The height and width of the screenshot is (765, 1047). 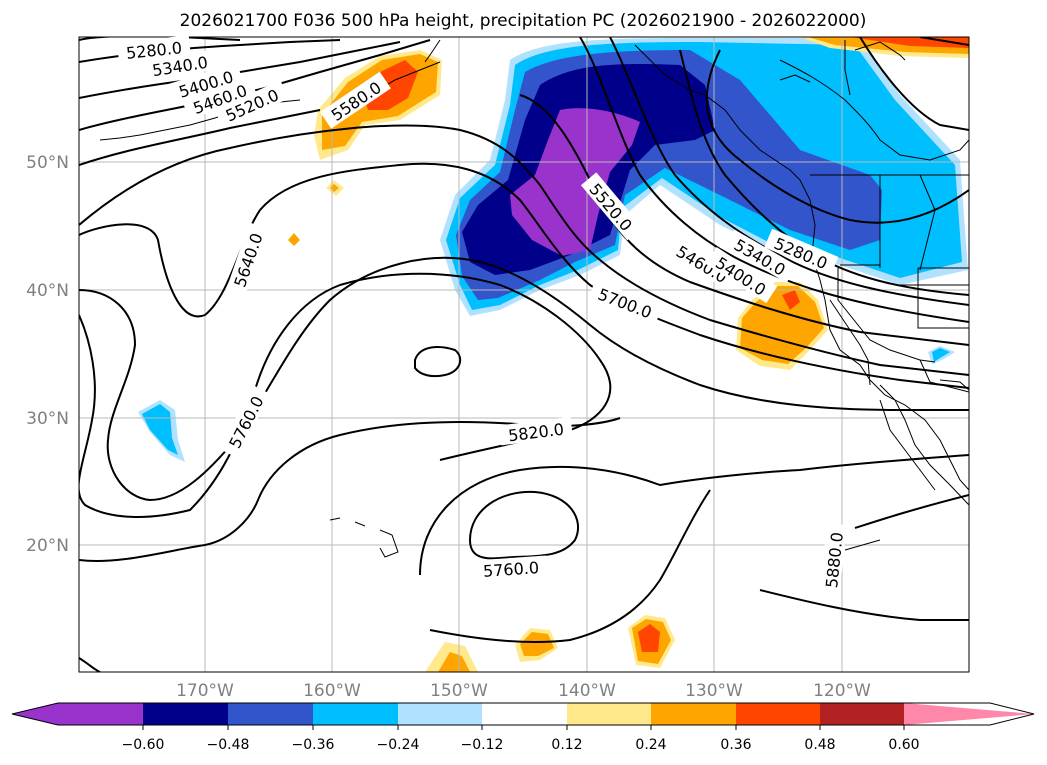 What do you see at coordinates (200, 137) in the screenshot?
I see `contour-5520-west` at bounding box center [200, 137].